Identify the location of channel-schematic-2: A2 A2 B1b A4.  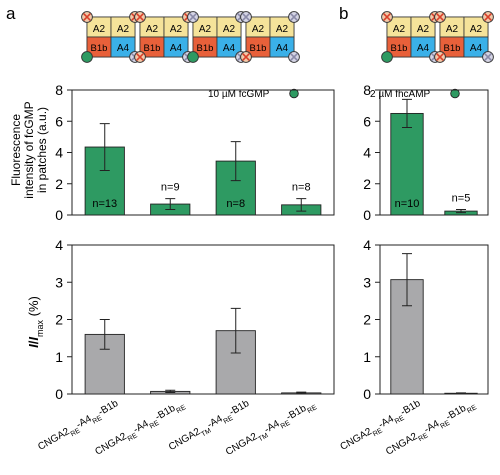
(164, 37).